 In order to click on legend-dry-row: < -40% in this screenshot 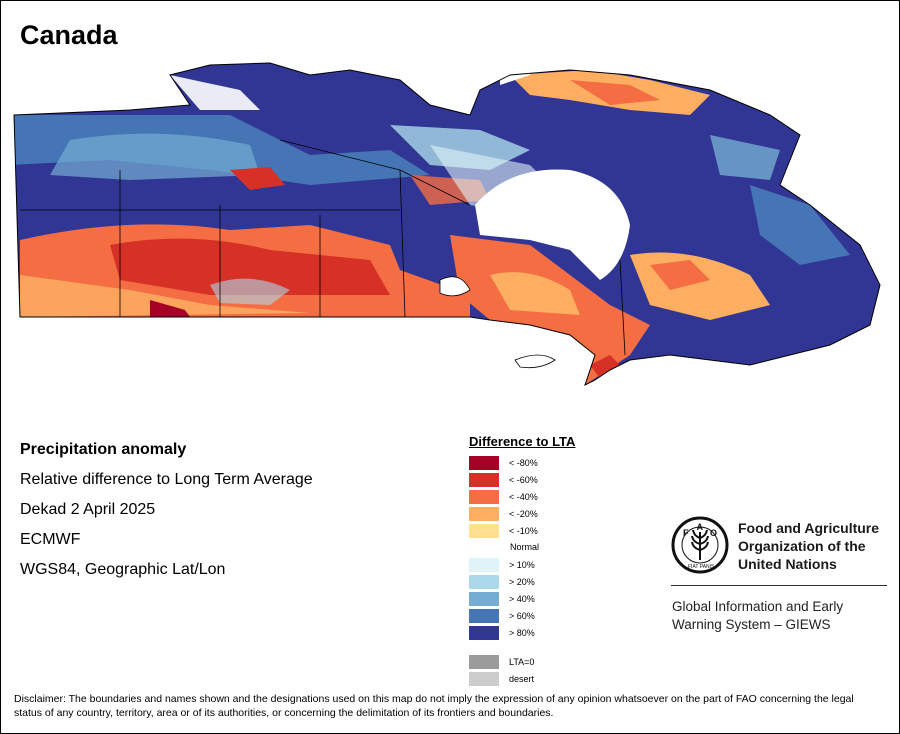, I will do `click(522, 496)`.